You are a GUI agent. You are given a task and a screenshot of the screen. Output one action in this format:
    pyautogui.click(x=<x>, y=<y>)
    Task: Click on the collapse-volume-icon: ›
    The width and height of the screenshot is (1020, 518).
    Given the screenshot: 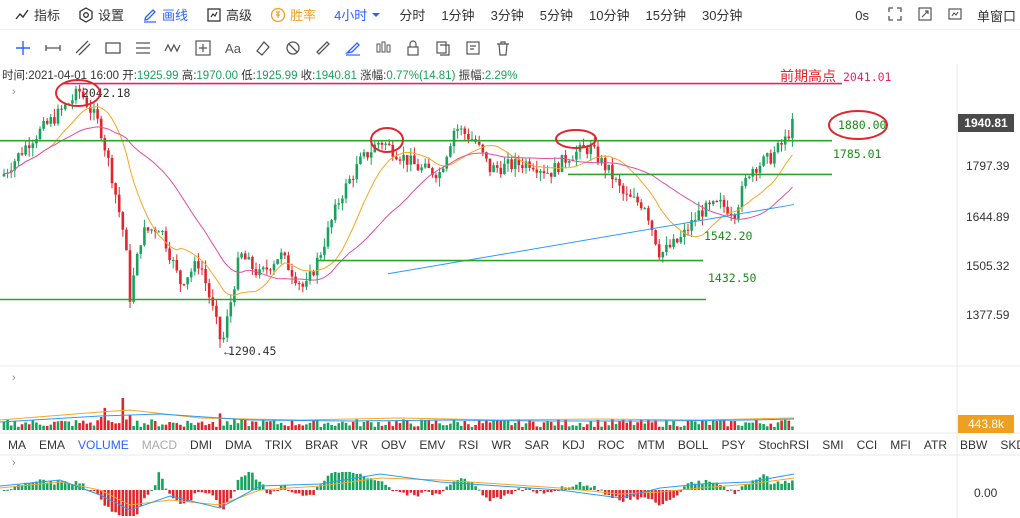 What is the action you would take?
    pyautogui.click(x=14, y=378)
    